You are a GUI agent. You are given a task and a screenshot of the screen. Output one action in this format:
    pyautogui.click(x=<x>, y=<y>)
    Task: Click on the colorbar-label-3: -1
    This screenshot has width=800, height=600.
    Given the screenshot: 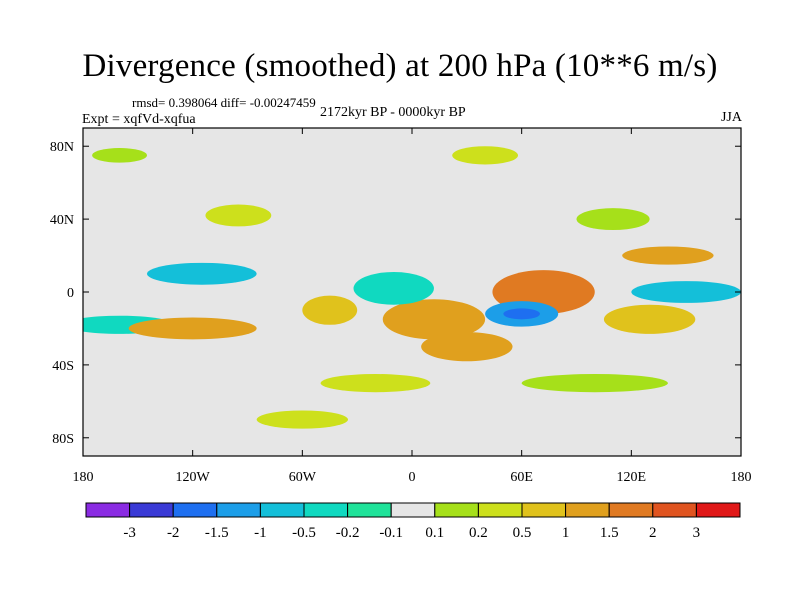 What is the action you would take?
    pyautogui.click(x=260, y=533)
    